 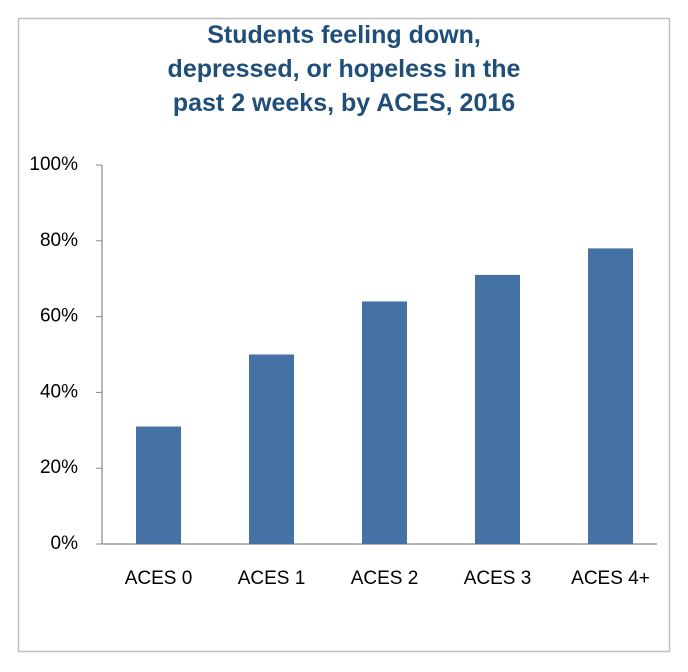 I want to click on y-tick-label: 0%, so click(x=65, y=543).